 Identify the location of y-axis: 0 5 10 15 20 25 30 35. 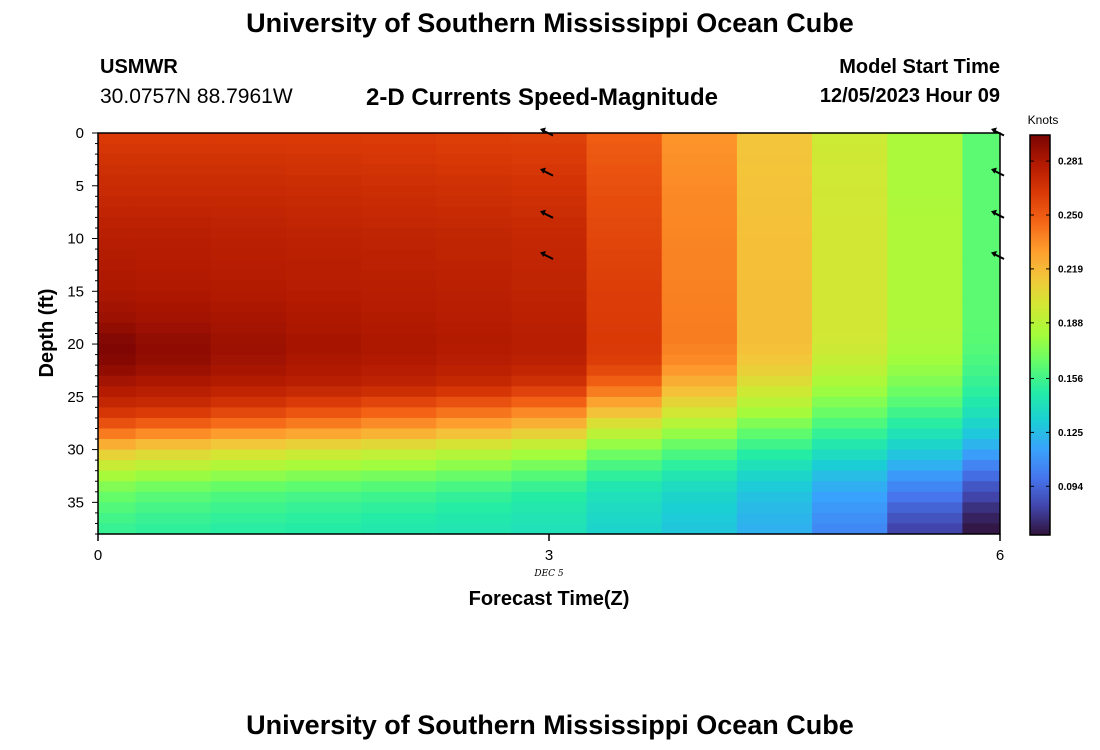
(82, 330).